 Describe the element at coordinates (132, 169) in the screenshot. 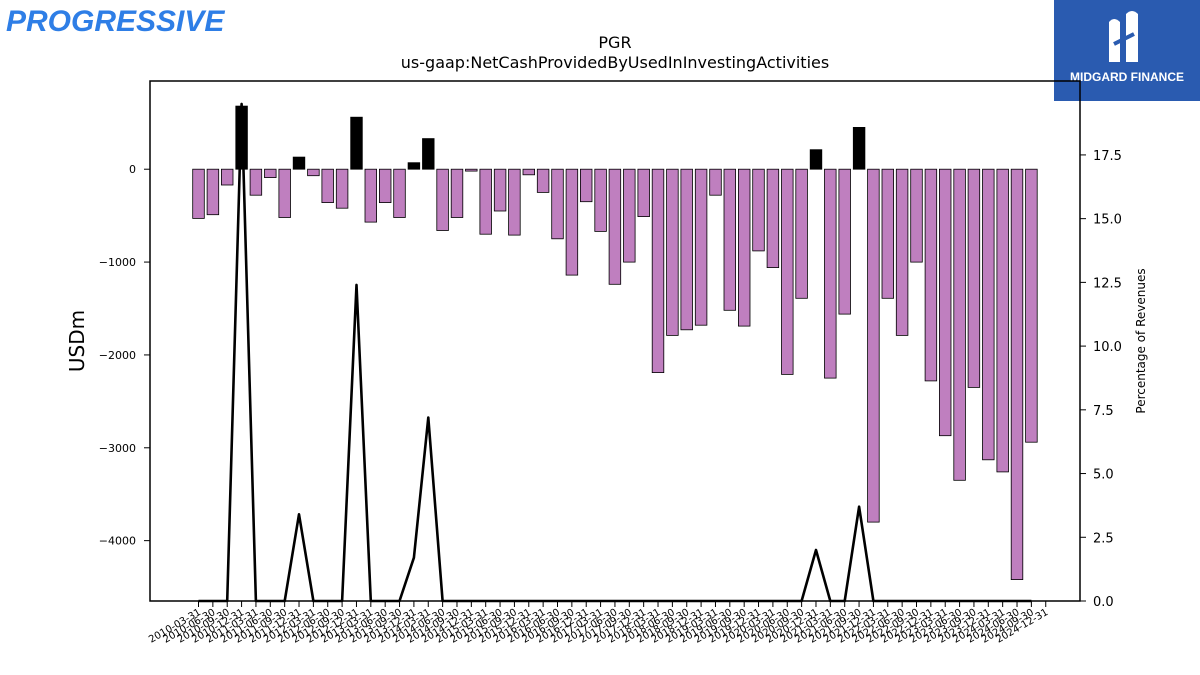

I see `y-tick-label: 0` at that location.